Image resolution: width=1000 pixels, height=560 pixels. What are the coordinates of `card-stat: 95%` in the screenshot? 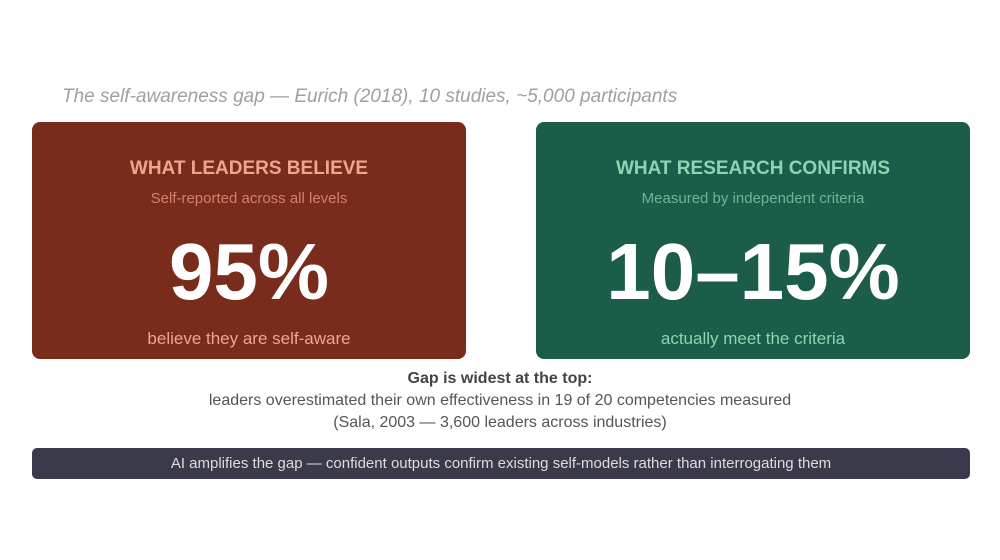 It's located at (249, 271).